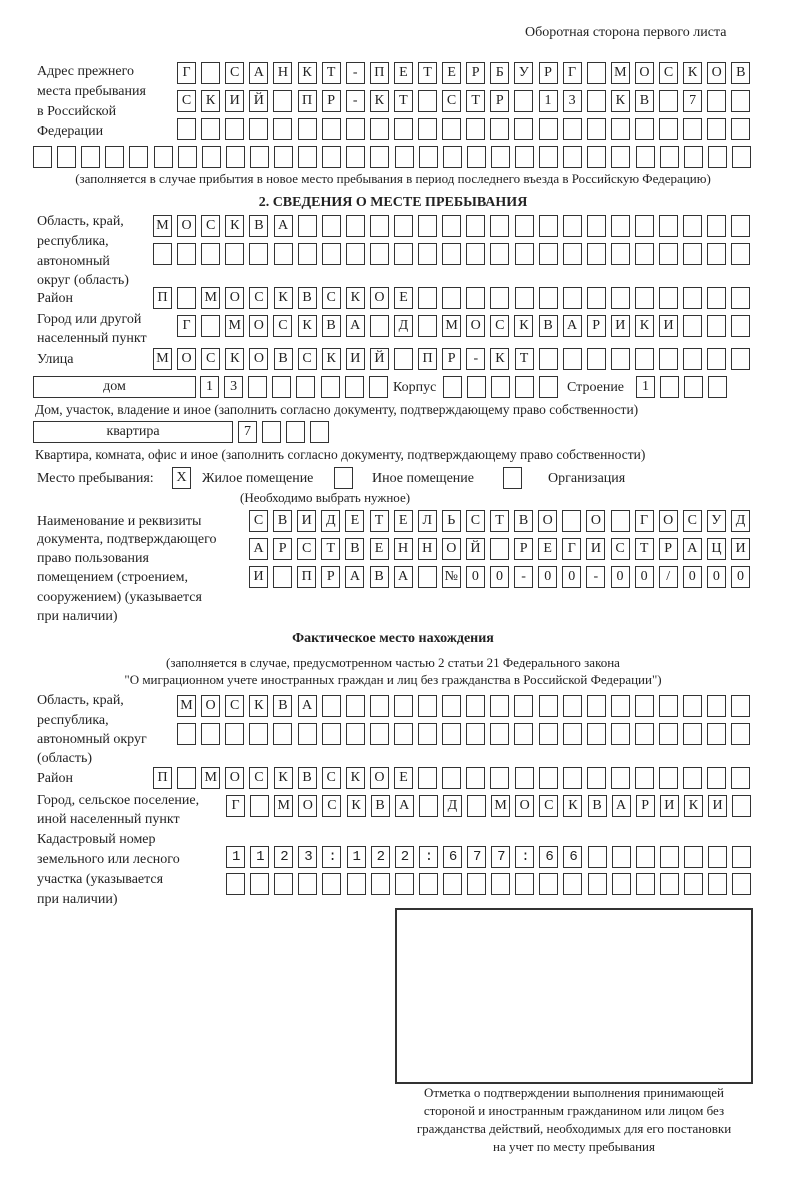  What do you see at coordinates (500, 101) in the screenshot?
I see `prev-address-cell: Р` at bounding box center [500, 101].